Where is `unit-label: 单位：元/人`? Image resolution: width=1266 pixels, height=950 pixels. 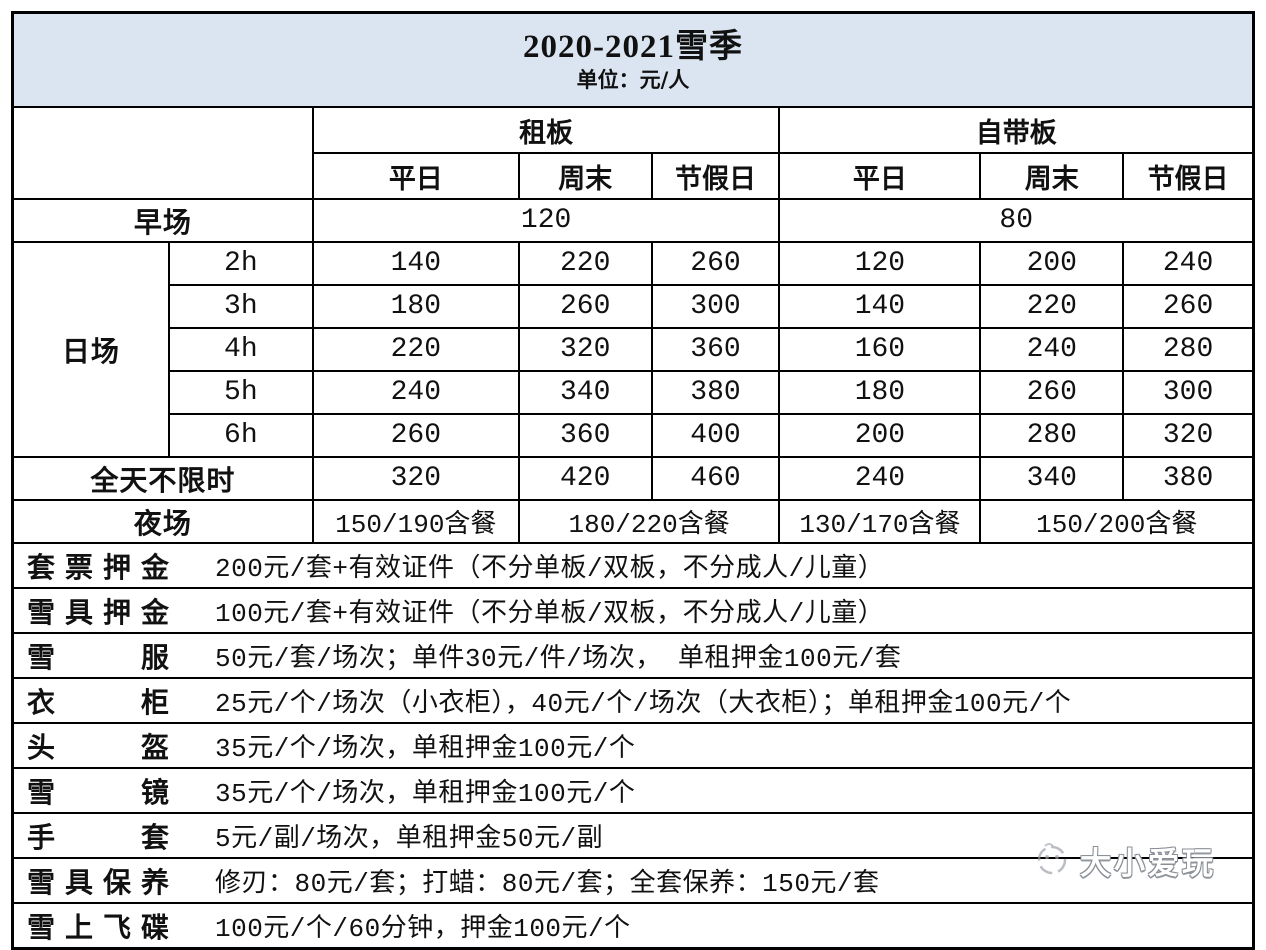 unit-label: 单位：元/人 is located at coordinates (633, 80).